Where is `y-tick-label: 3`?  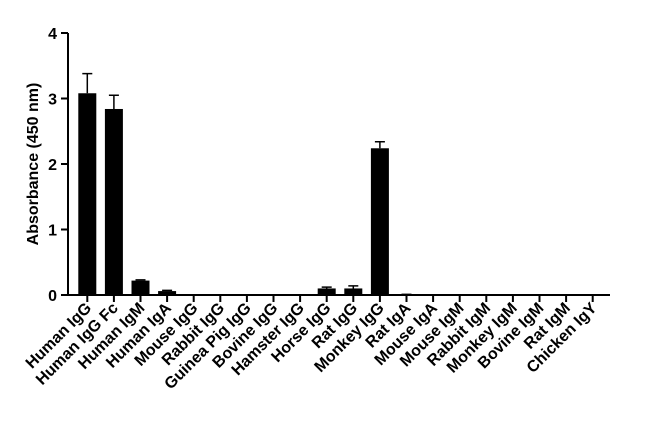 y-tick-label: 3 is located at coordinates (52, 100).